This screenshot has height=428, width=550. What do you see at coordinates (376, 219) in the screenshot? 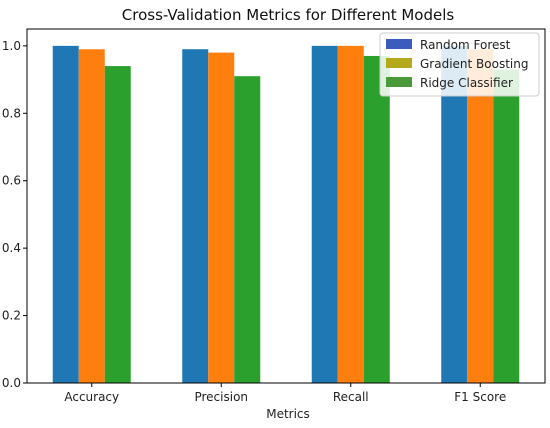
I see `bar-ridge-classifier-recall` at bounding box center [376, 219].